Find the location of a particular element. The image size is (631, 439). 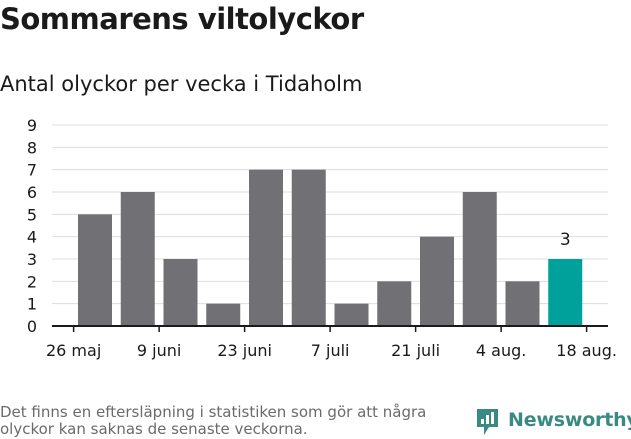

brand-name: Newsworthy is located at coordinates (569, 420).